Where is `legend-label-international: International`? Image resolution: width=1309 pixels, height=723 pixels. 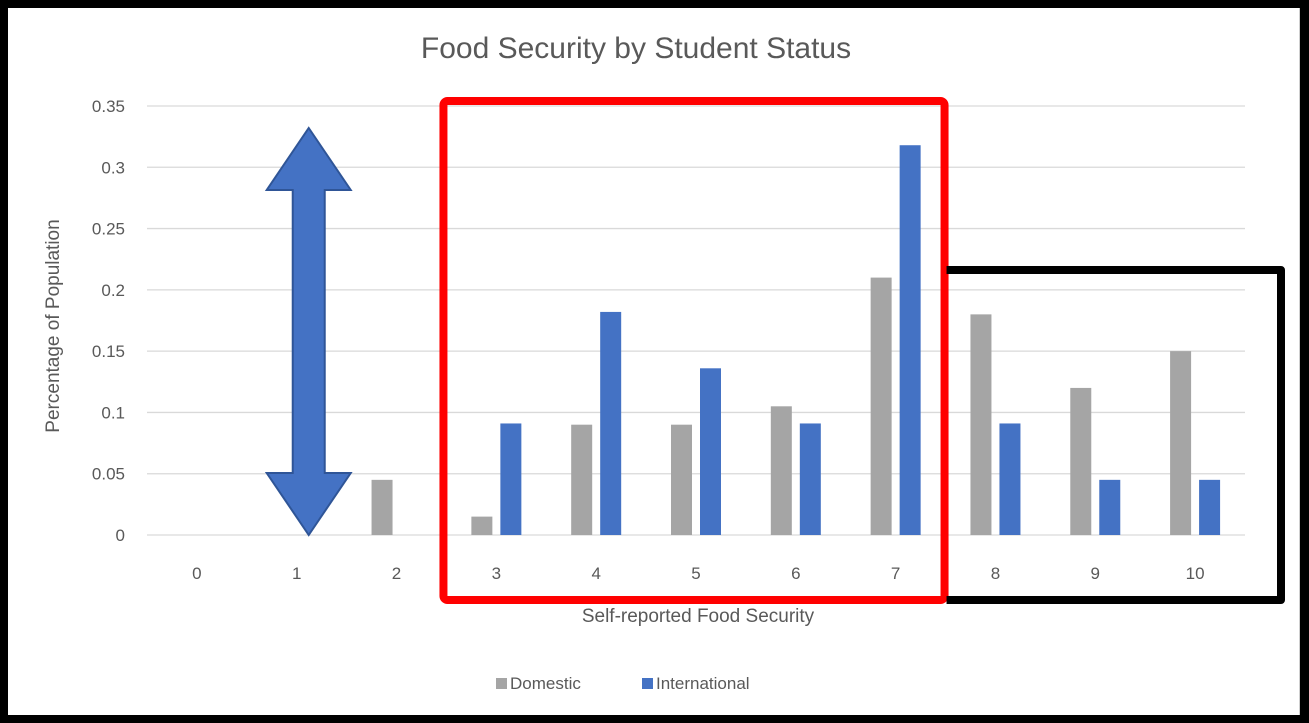 legend-label-international: International is located at coordinates (703, 683).